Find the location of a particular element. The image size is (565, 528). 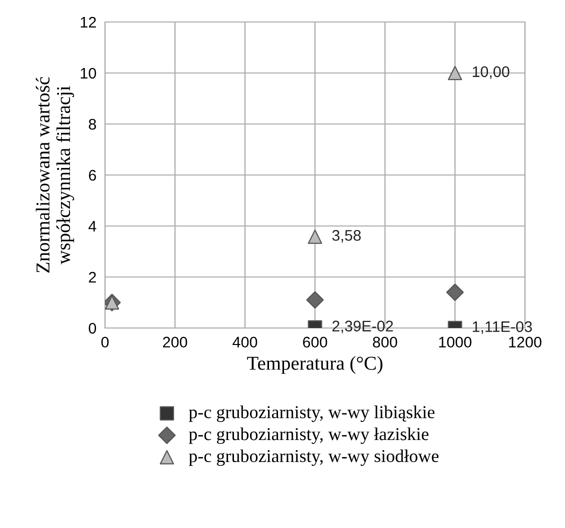

y-tick-label: 6 is located at coordinates (92, 175).